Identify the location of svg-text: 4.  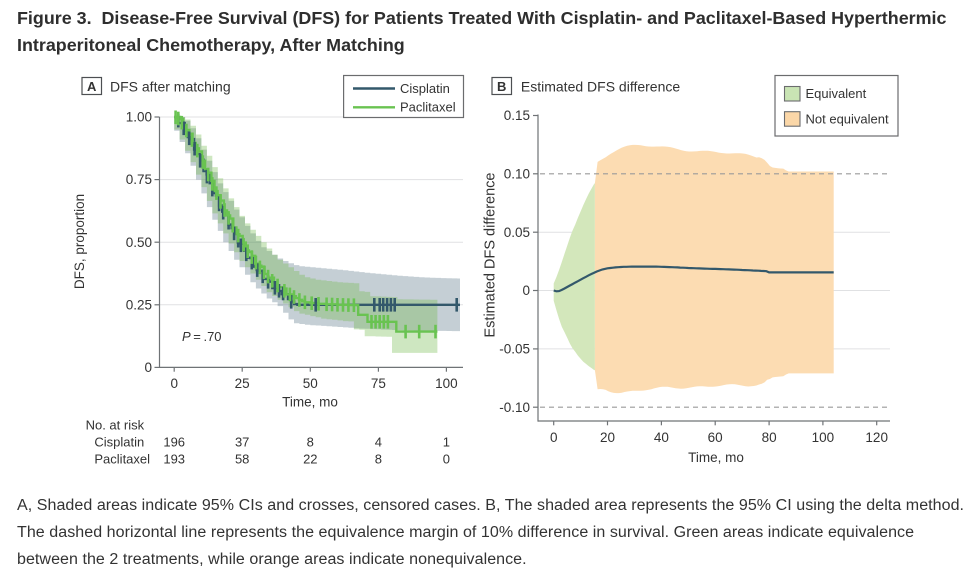
(378, 441).